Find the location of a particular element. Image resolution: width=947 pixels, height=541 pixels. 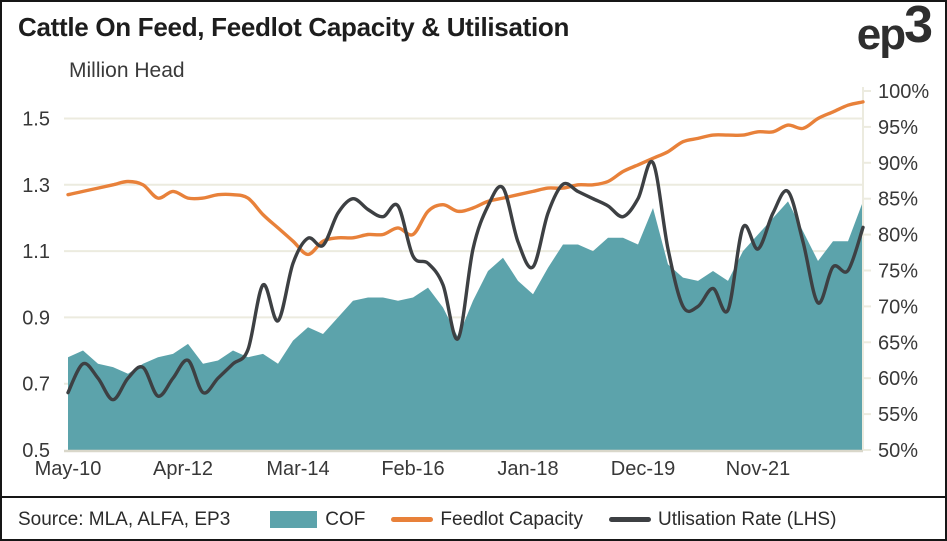

left-tick-label: 0.5 is located at coordinates (36, 451).